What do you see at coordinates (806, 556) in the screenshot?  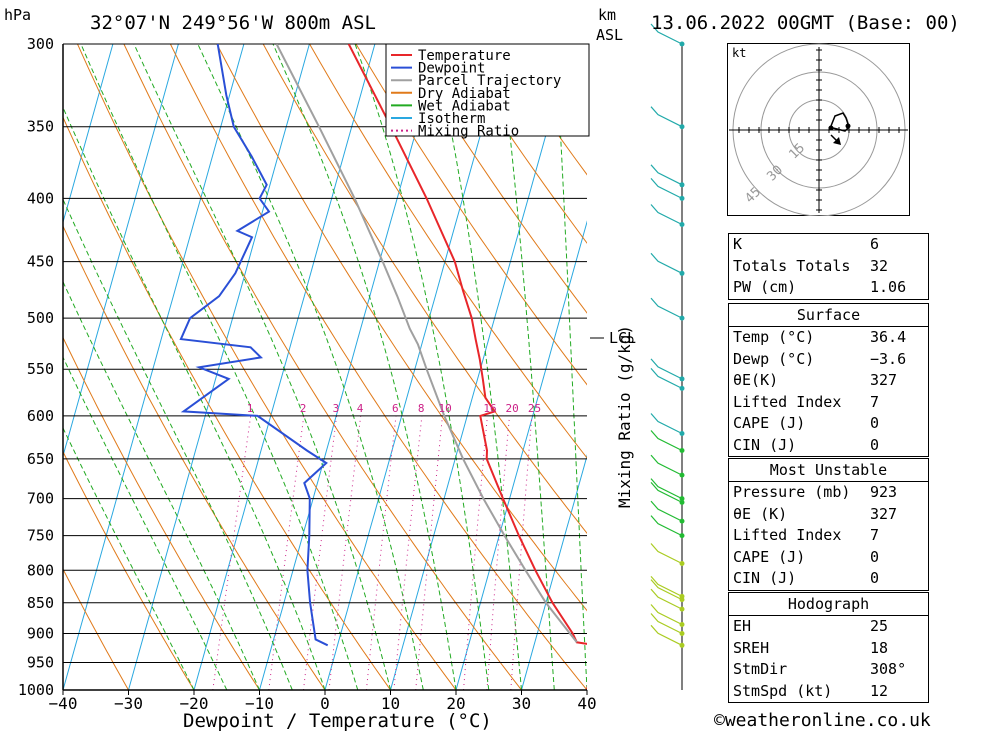 I see `most-unstable-row: CAPE (J) 0` at bounding box center [806, 556].